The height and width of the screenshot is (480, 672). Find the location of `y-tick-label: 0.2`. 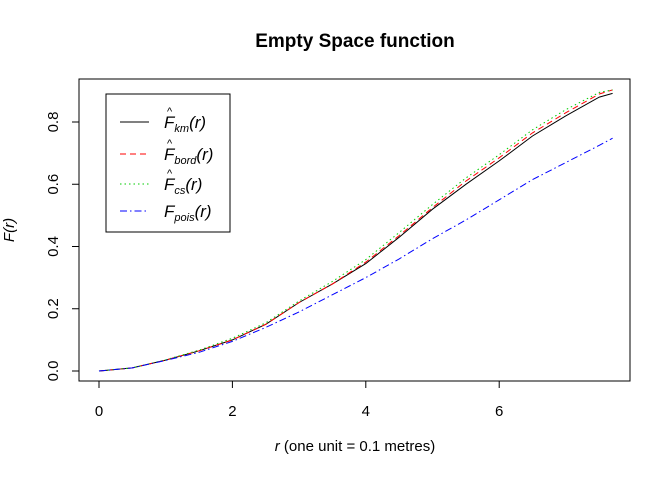

y-tick-label: 0.2 is located at coordinates (53, 308).